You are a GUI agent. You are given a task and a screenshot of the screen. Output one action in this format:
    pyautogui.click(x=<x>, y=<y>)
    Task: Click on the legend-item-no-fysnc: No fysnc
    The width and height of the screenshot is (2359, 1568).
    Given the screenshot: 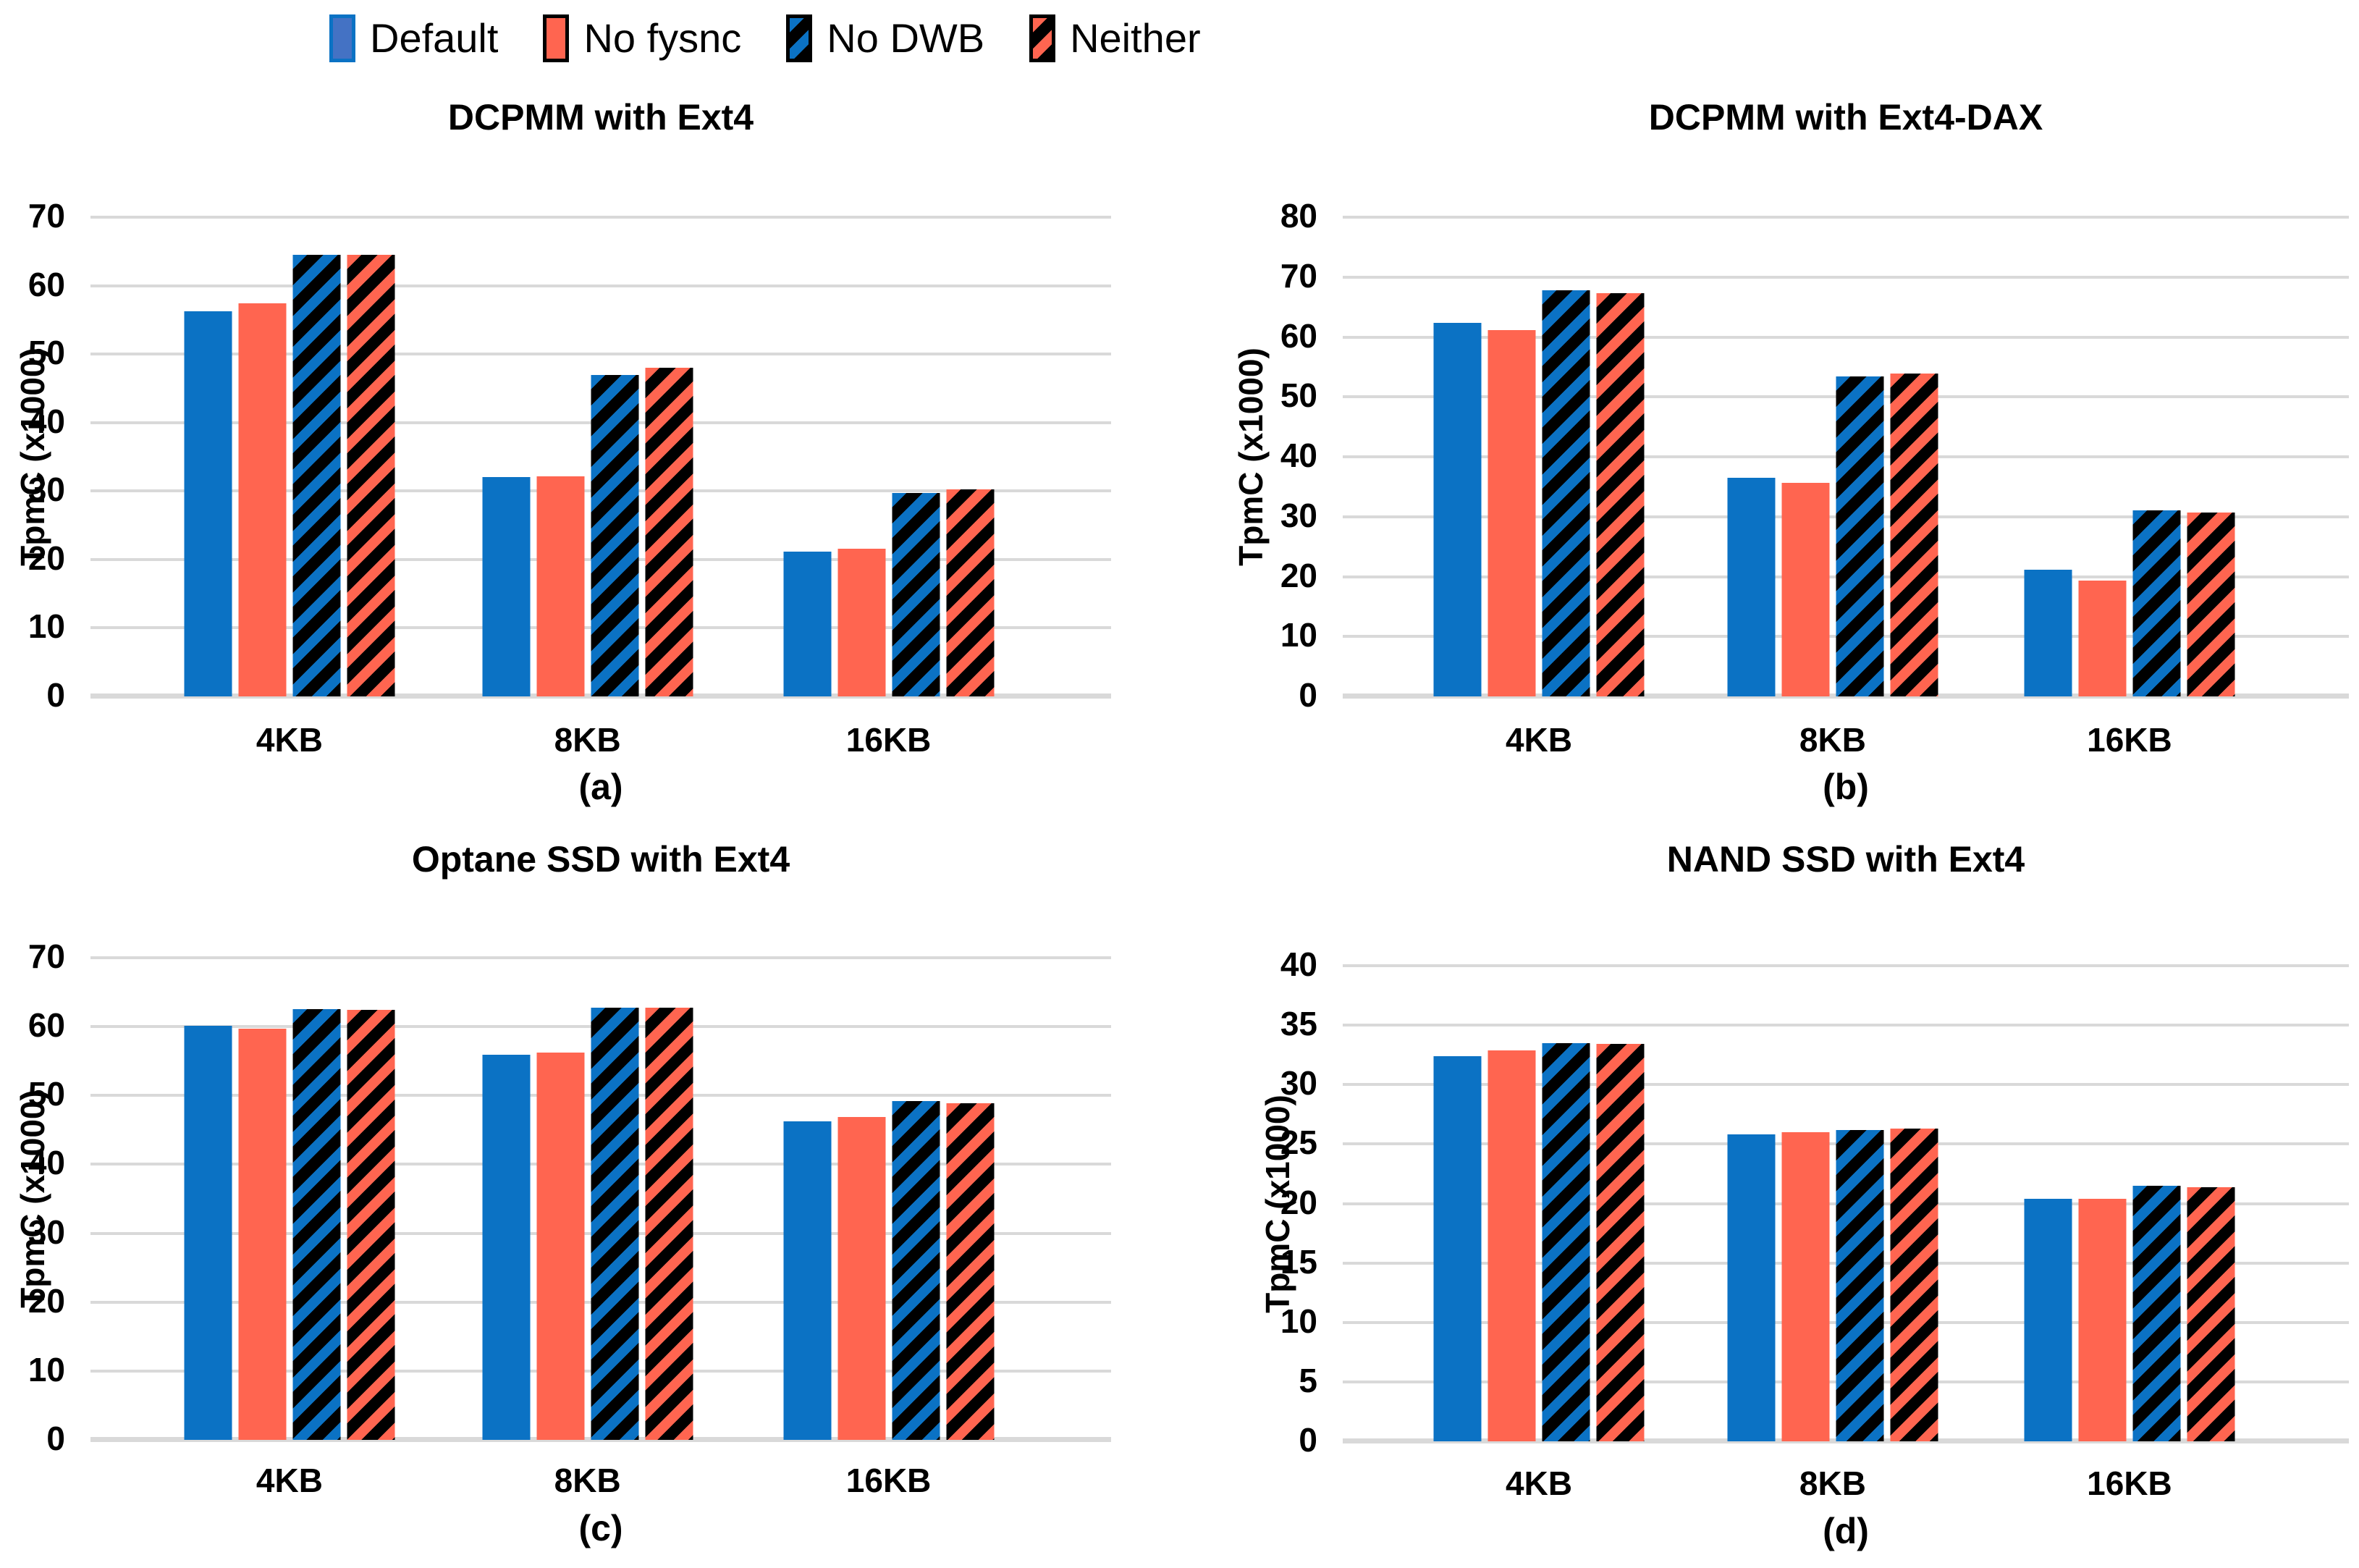 What is the action you would take?
    pyautogui.click(x=642, y=38)
    